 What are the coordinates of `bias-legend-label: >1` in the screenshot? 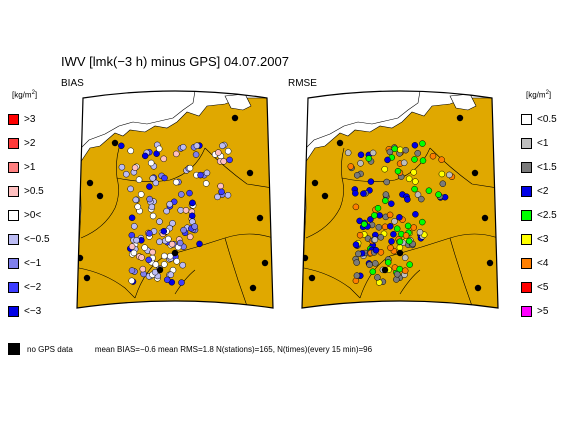 It's located at (30, 167).